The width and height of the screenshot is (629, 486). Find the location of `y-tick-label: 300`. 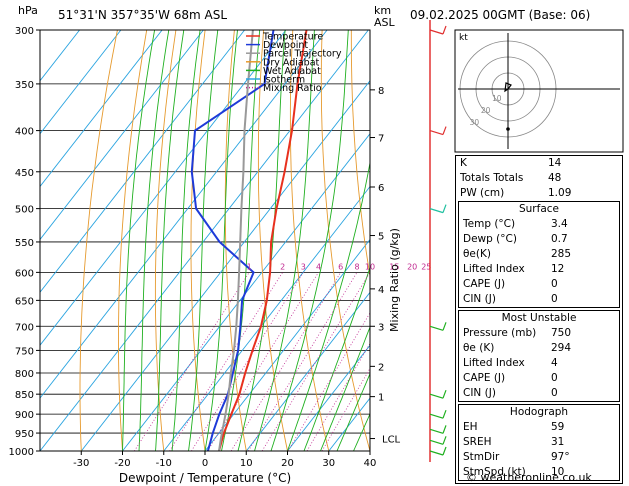

y-tick-label: 300 is located at coordinates (24, 31).